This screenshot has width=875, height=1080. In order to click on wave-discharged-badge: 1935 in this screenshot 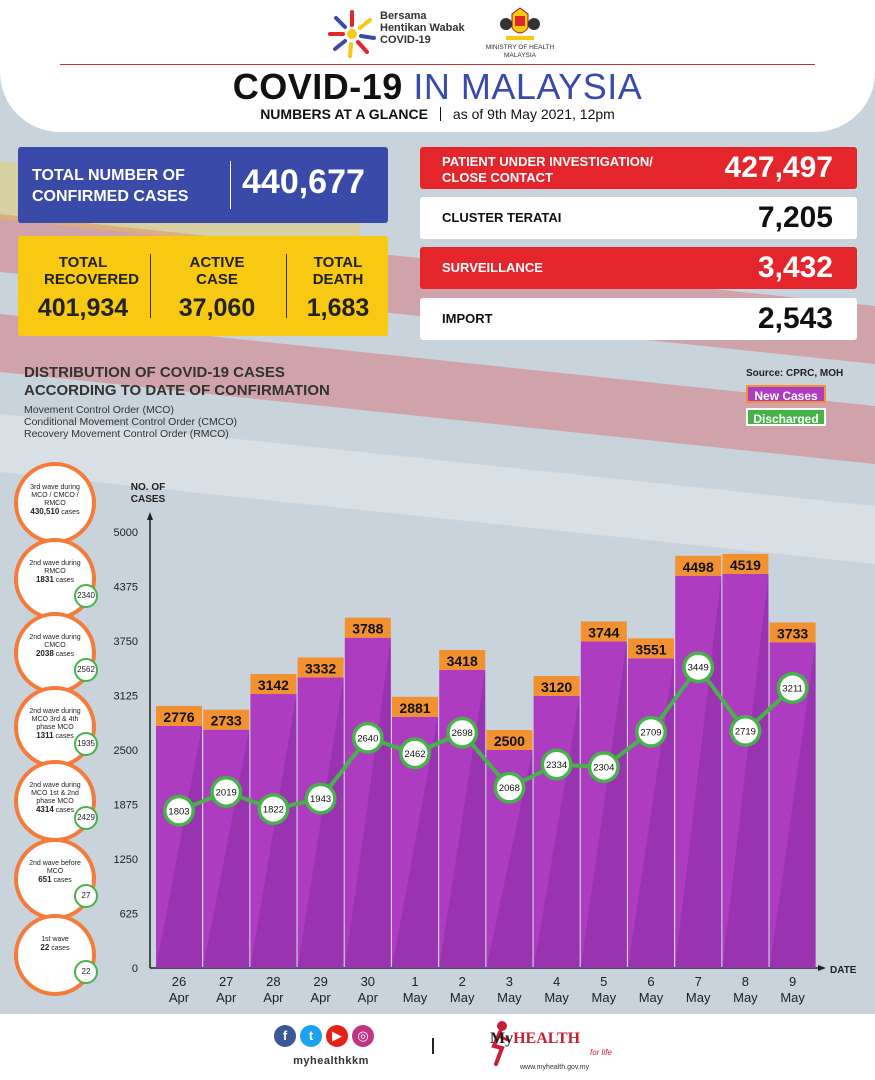, I will do `click(86, 744)`.